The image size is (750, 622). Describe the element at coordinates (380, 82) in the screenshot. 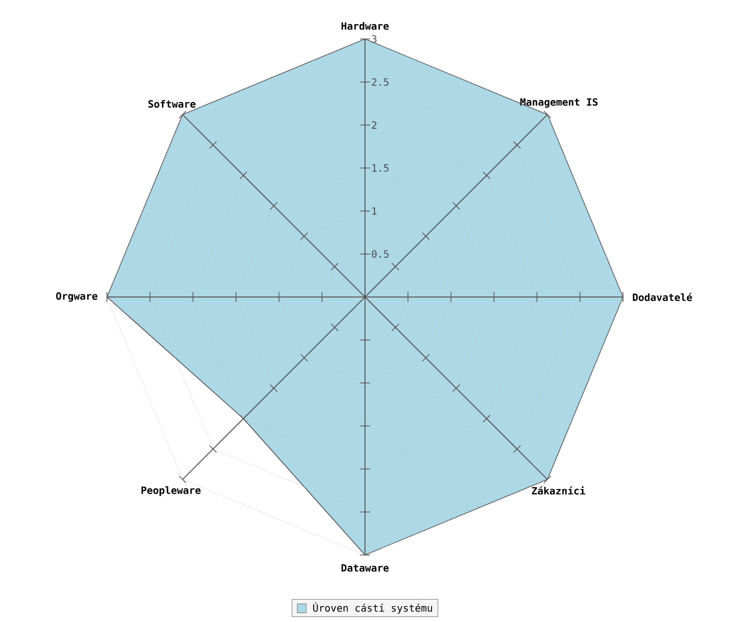

I see `y-tick-label: 2.5` at that location.